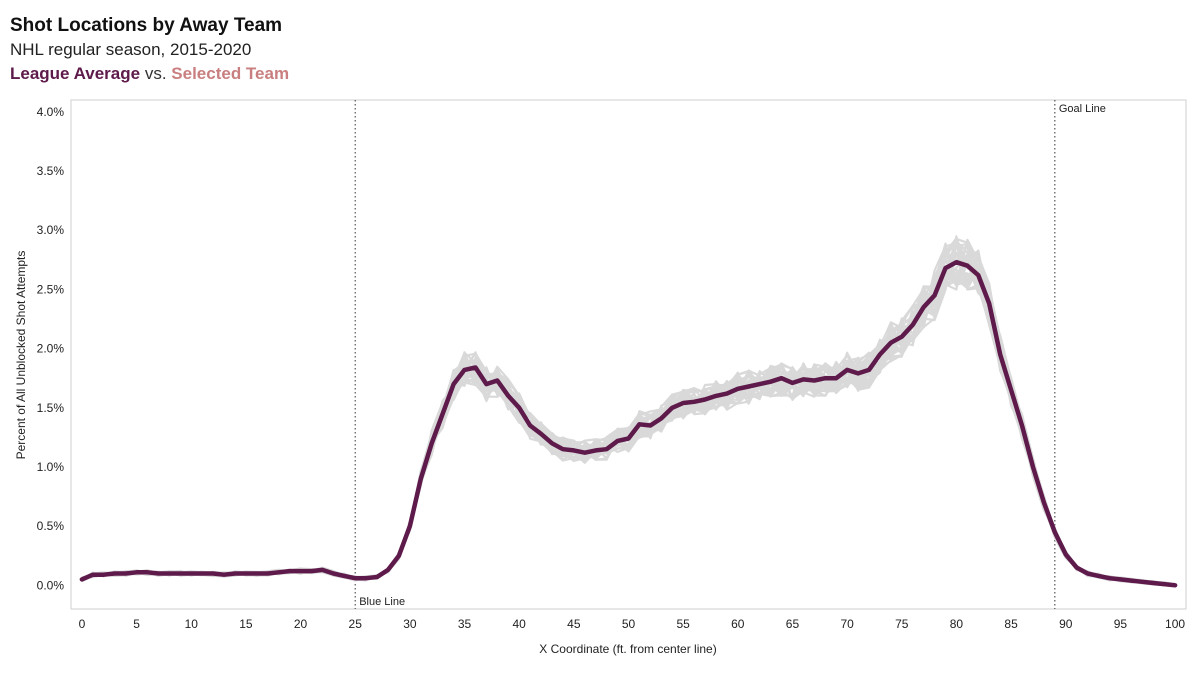  Describe the element at coordinates (683, 624) in the screenshot. I see `x-tick-label: 55` at that location.